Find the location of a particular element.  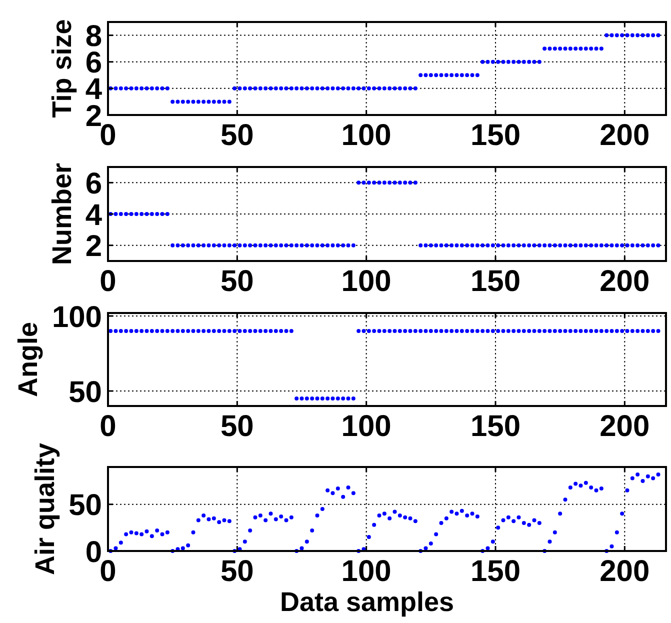

y-tick-label: 4 is located at coordinates (93, 215).